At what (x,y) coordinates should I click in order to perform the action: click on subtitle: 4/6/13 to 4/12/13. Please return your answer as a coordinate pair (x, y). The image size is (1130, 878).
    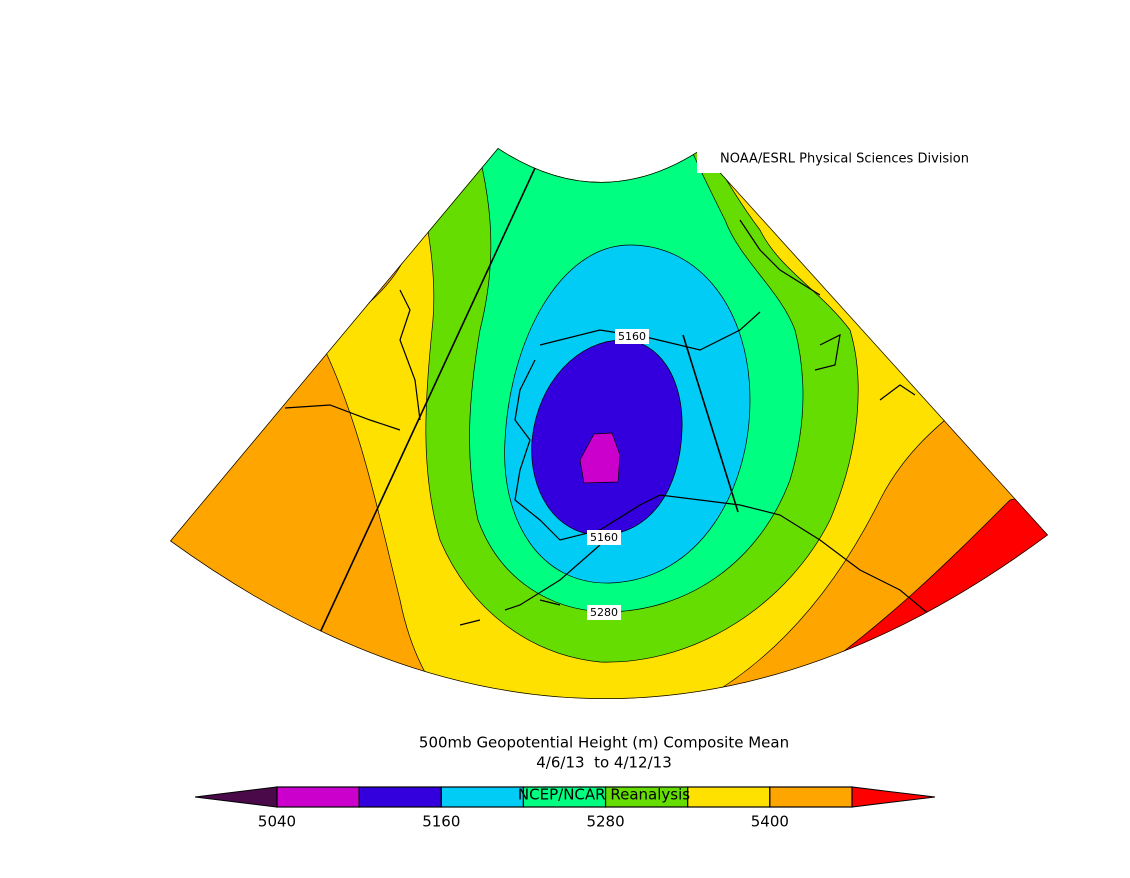
    Looking at the image, I should click on (603, 763).